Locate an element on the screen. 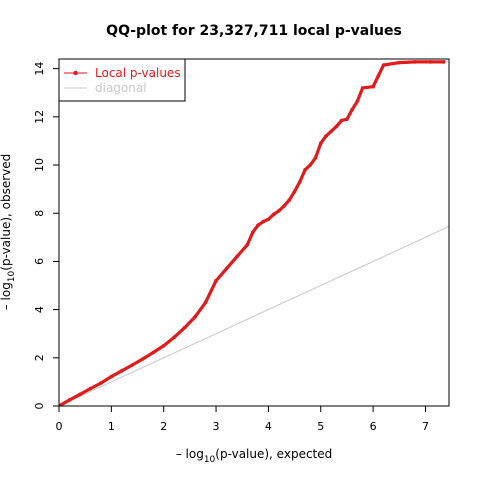 The image size is (480, 480). x-axis-title-prefix: – log is located at coordinates (190, 454).